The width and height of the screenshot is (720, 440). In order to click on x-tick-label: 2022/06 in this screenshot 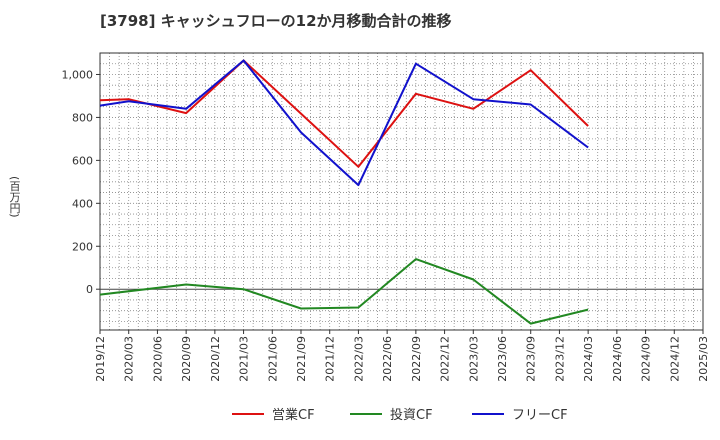, I will do `click(387, 359)`.